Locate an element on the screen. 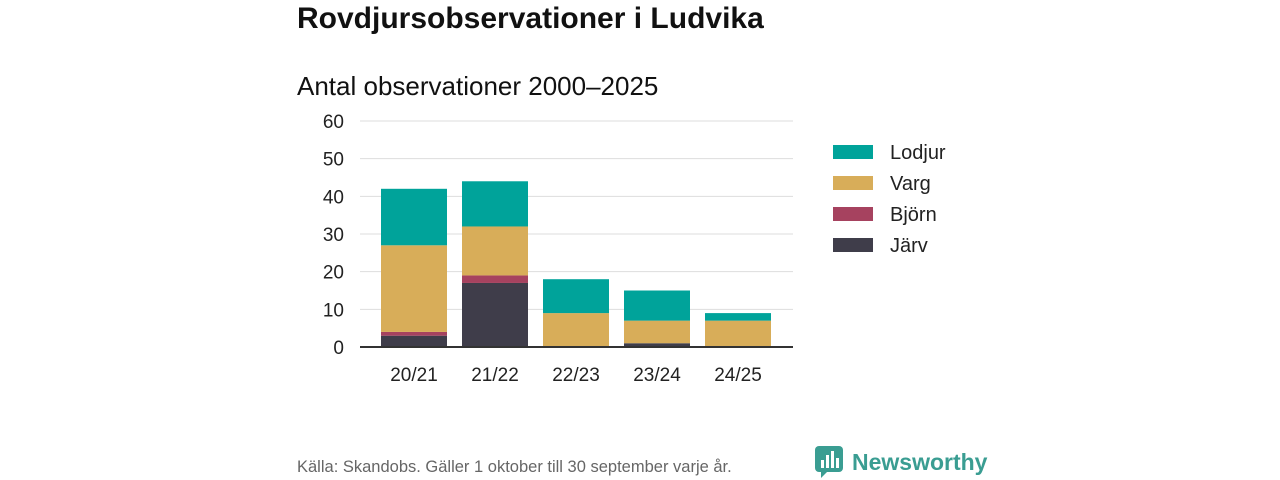 Image resolution: width=1280 pixels, height=480 pixels. bar-chart-bubble-icon is located at coordinates (829, 462).